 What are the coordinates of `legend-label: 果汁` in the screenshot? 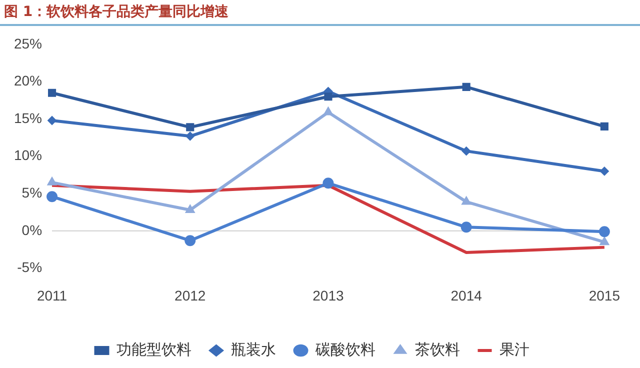 It's located at (514, 350).